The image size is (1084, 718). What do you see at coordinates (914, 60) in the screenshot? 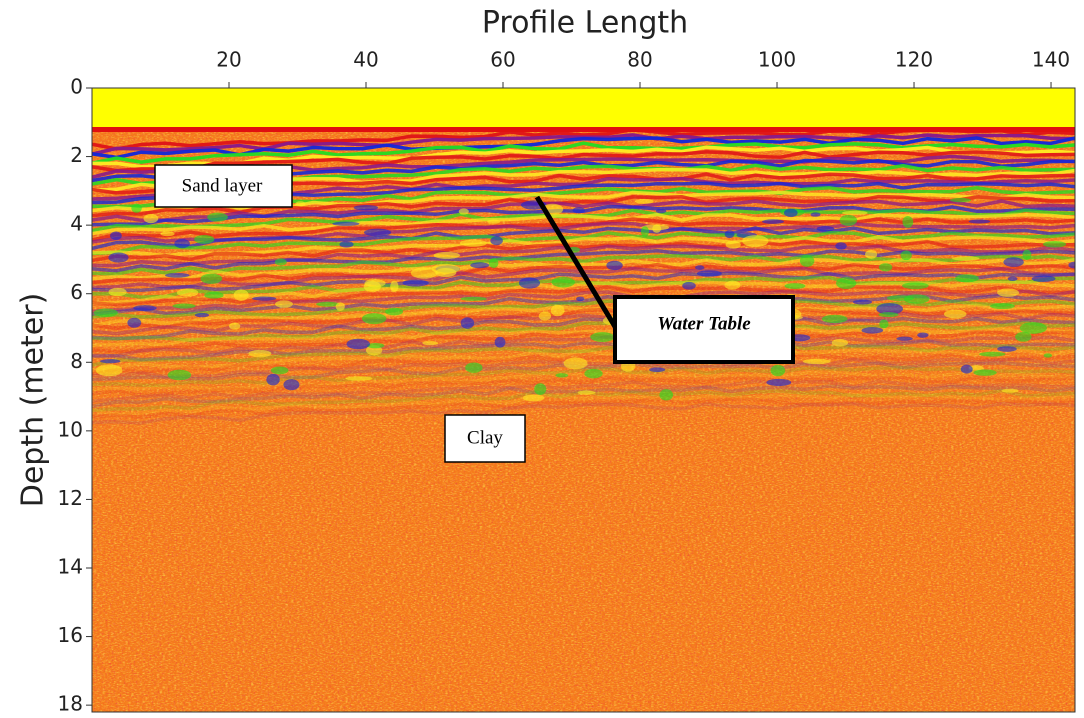
I see `x-tick-label: 120` at bounding box center [914, 60].